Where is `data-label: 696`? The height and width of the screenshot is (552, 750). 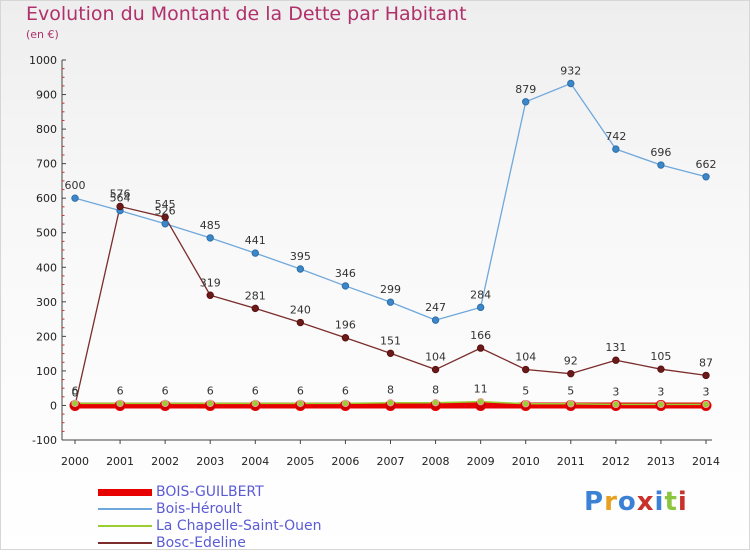
data-label: 696 is located at coordinates (660, 152).